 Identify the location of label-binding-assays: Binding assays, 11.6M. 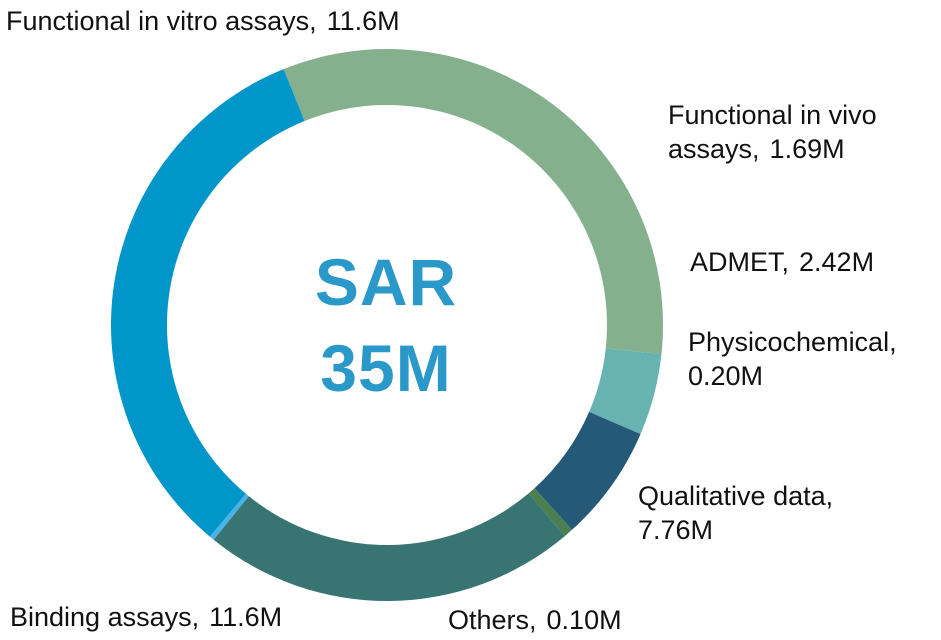
(146, 617).